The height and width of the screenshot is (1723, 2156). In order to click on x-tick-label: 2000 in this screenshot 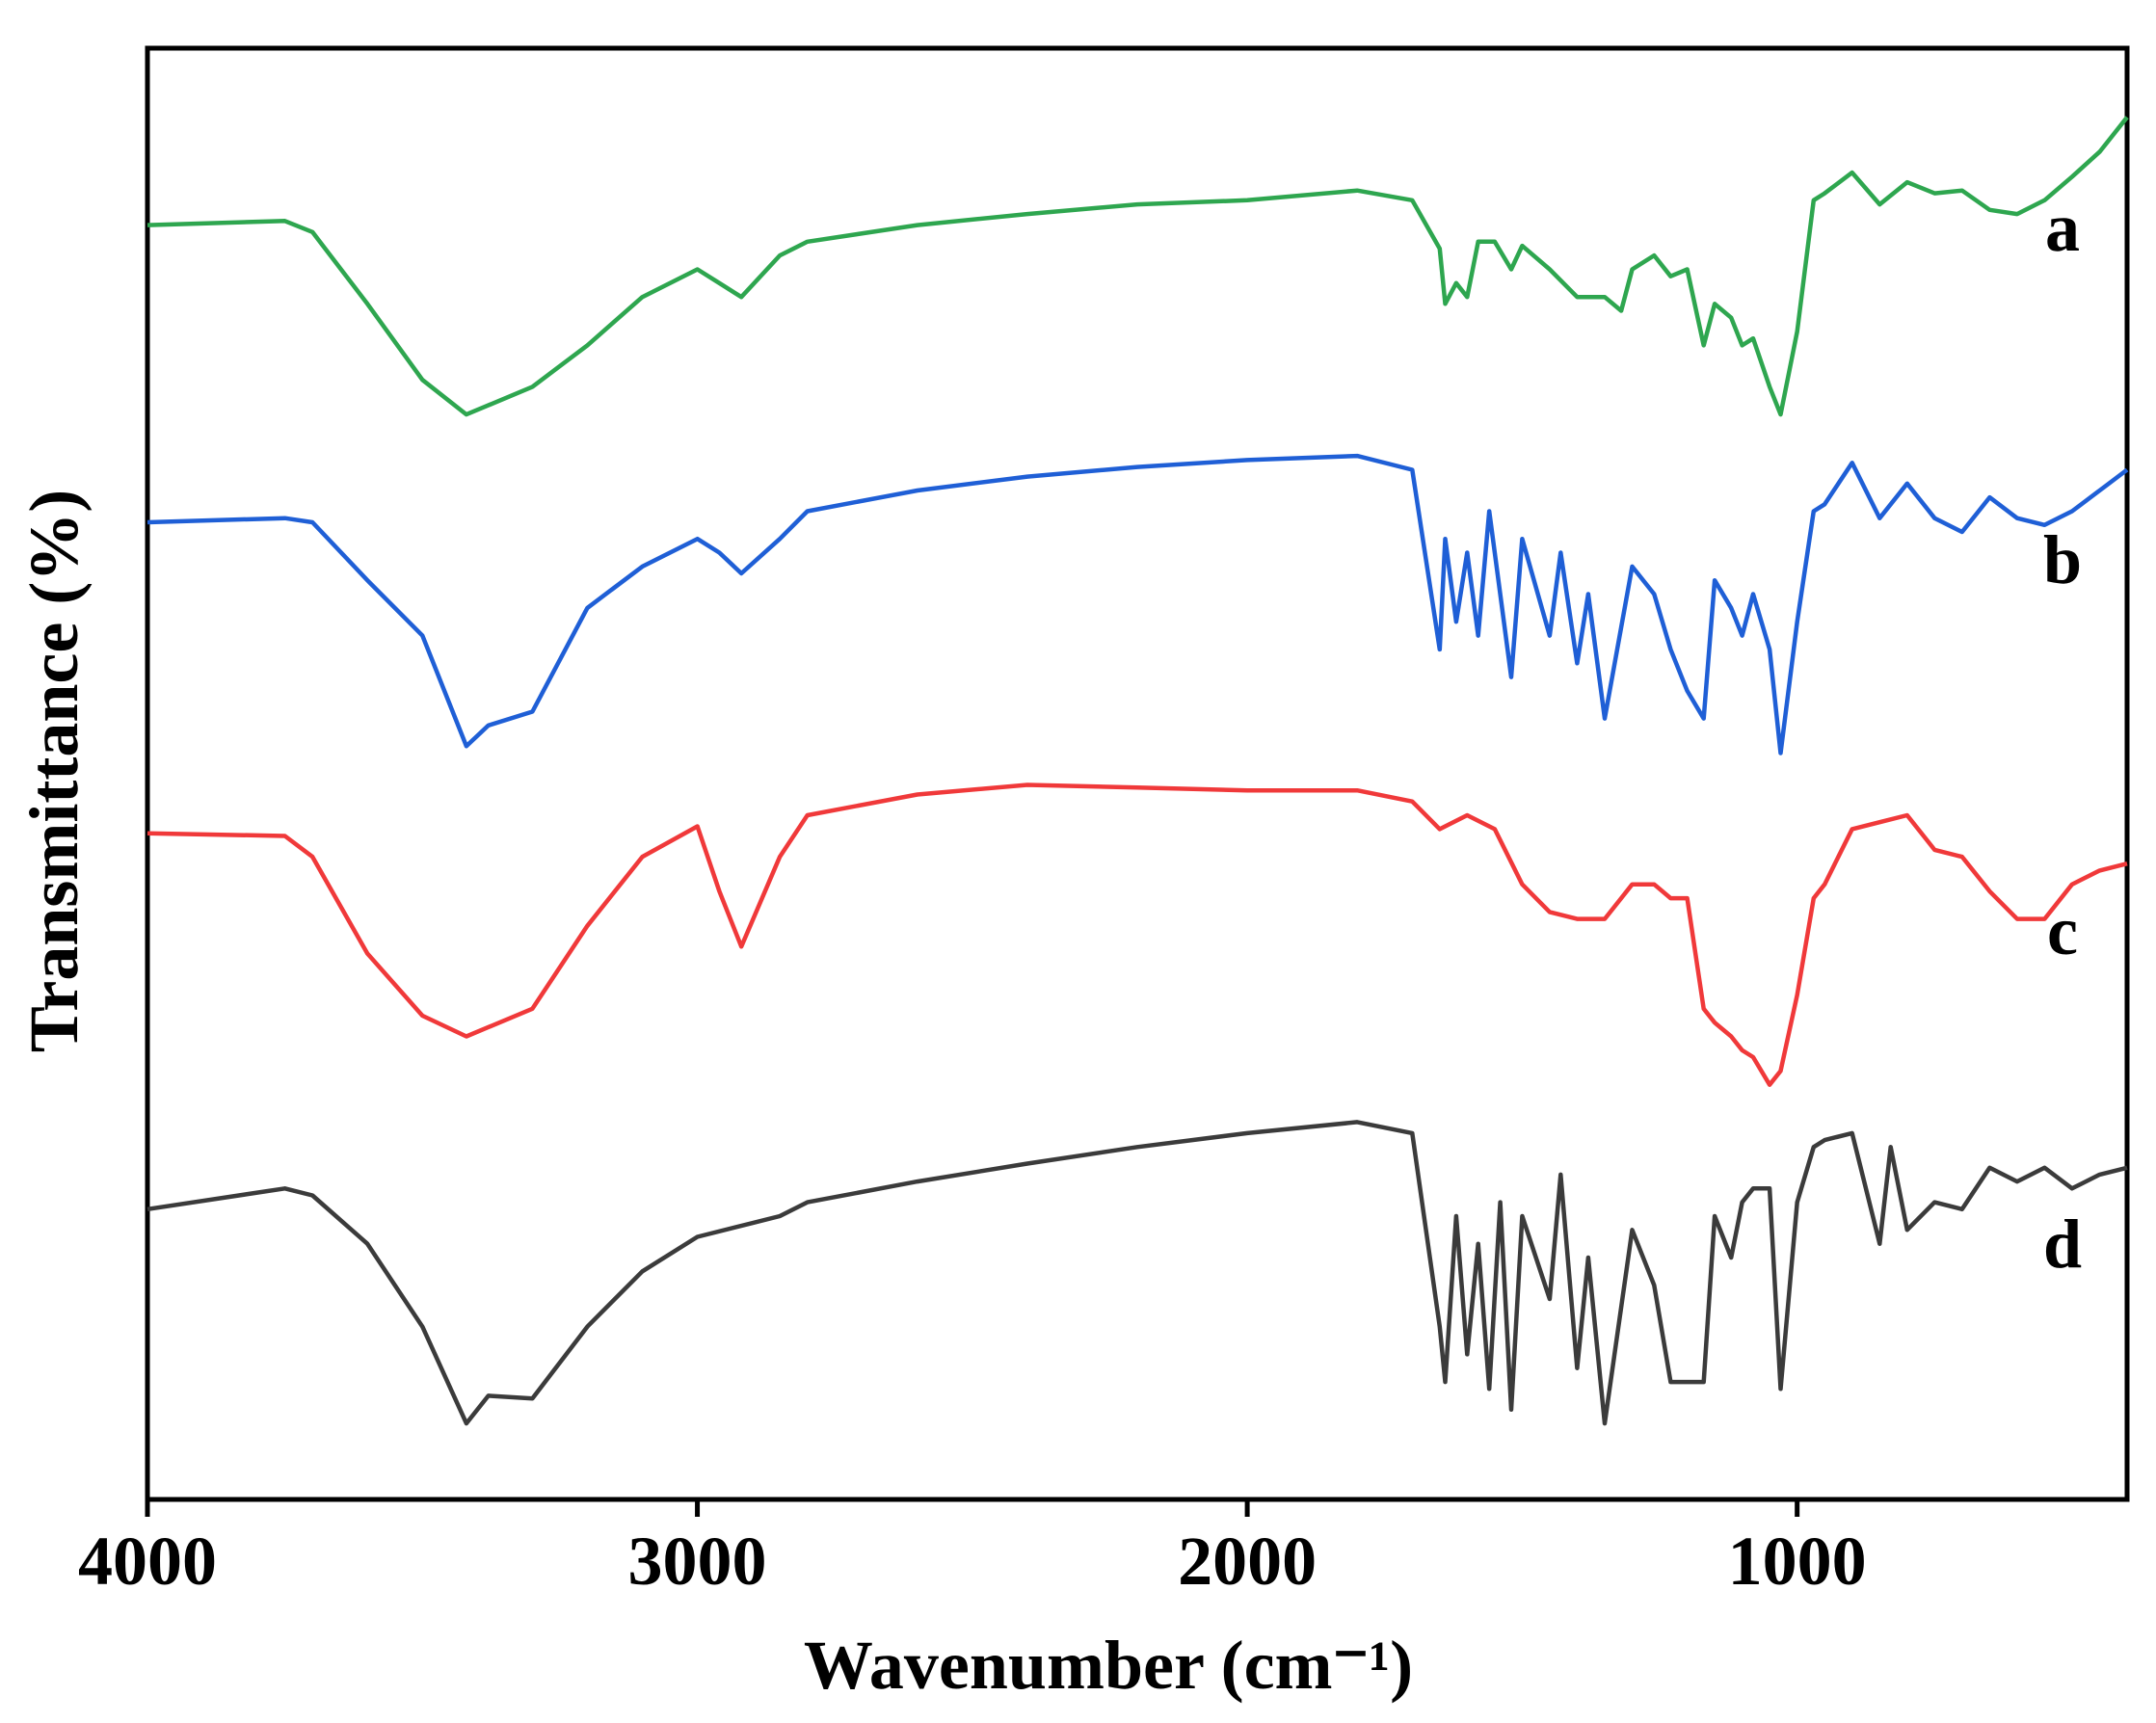, I will do `click(1247, 1561)`.